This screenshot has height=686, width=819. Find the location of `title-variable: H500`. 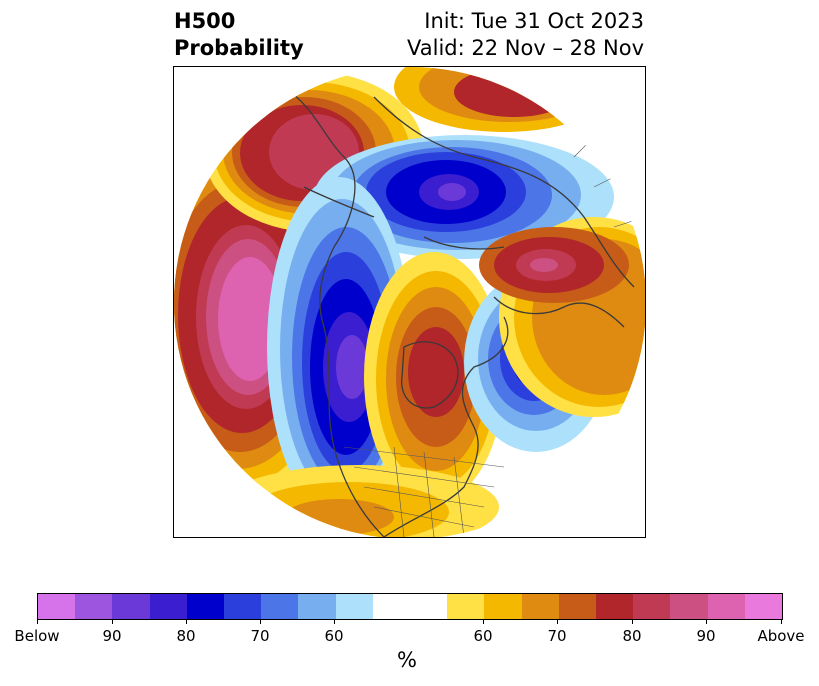

title-variable: H500 is located at coordinates (205, 21).